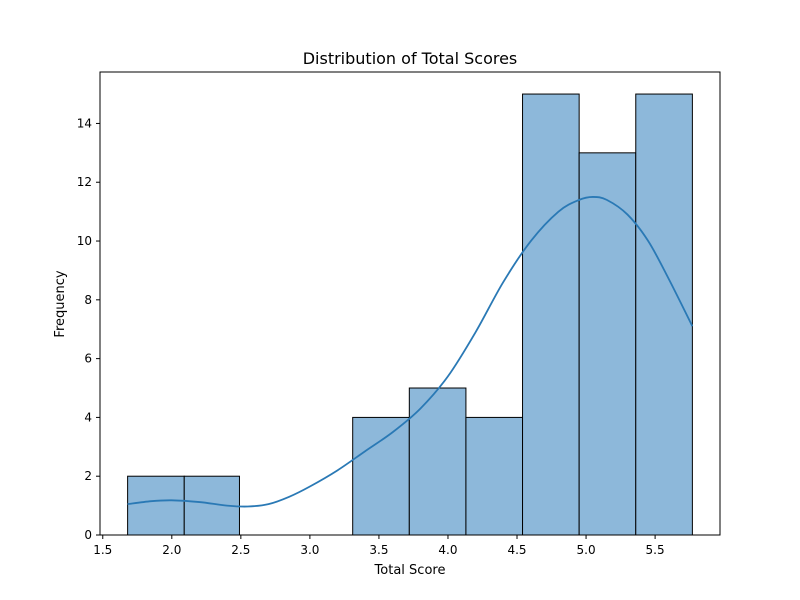  Describe the element at coordinates (309, 550) in the screenshot. I see `x-tick-label: 3.0` at that location.